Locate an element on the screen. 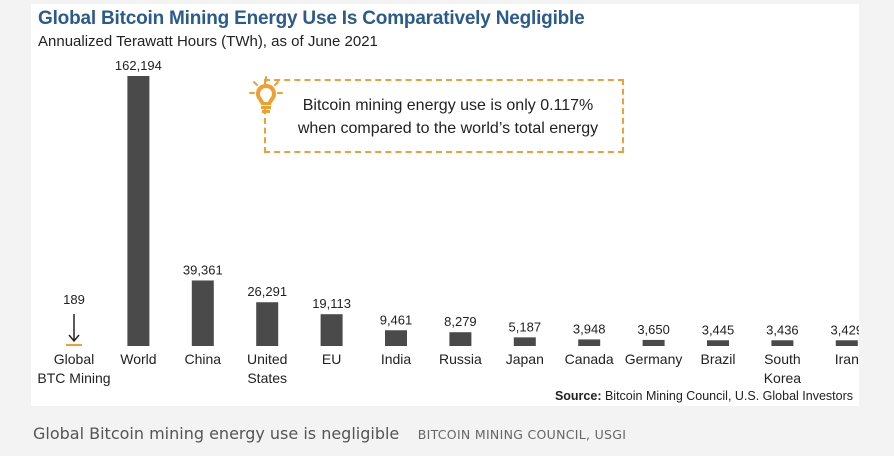 Image resolution: width=894 pixels, height=456 pixels. category-label: United is located at coordinates (267, 359).